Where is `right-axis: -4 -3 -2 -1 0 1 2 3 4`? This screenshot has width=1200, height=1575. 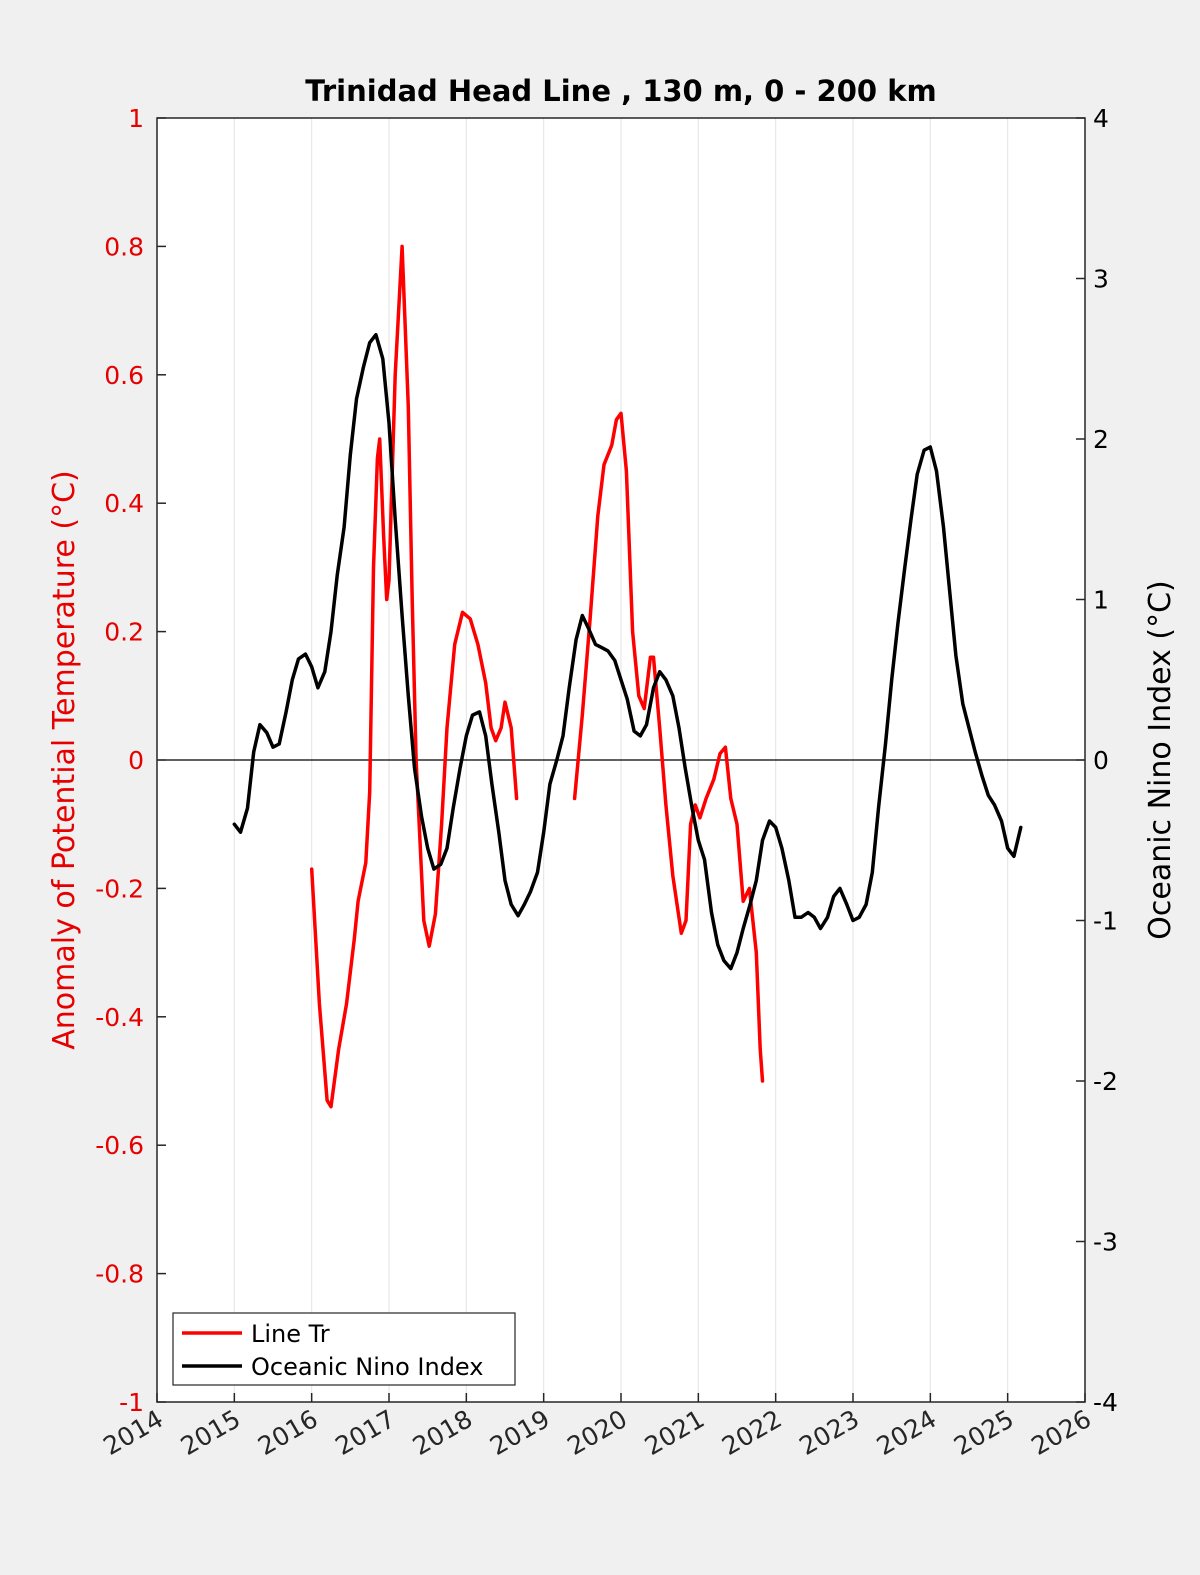
right-axis: -4 -3 -2 -1 0 1 2 3 4 is located at coordinates (1097, 760).